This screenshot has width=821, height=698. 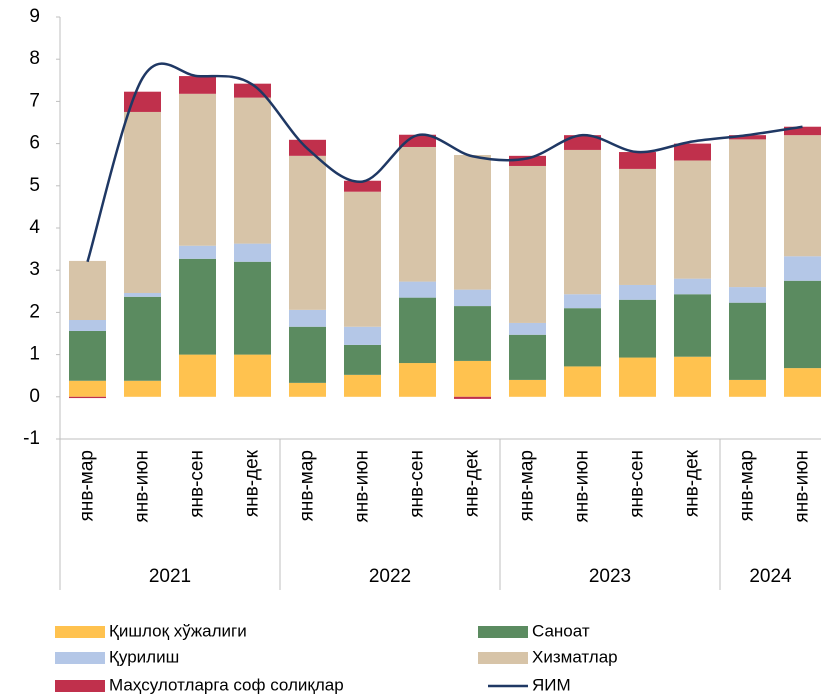 I want to click on group-label: 2022, so click(x=390, y=576).